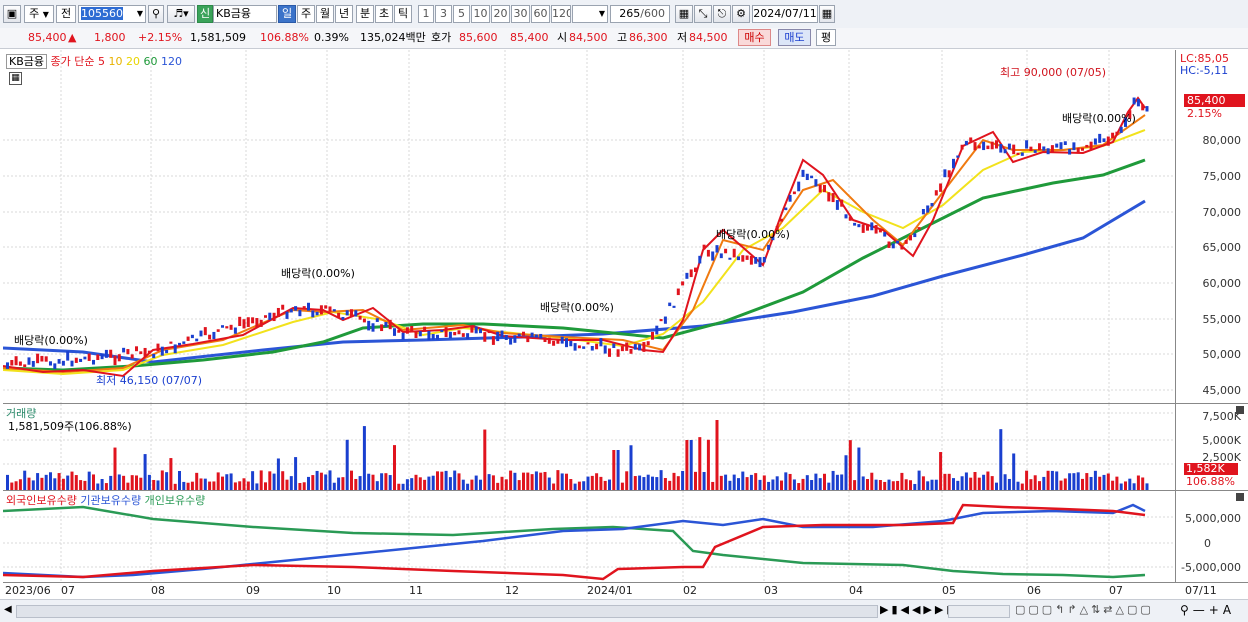 The width and height of the screenshot is (1248, 622). I want to click on type-select-2: 전, so click(66, 14).